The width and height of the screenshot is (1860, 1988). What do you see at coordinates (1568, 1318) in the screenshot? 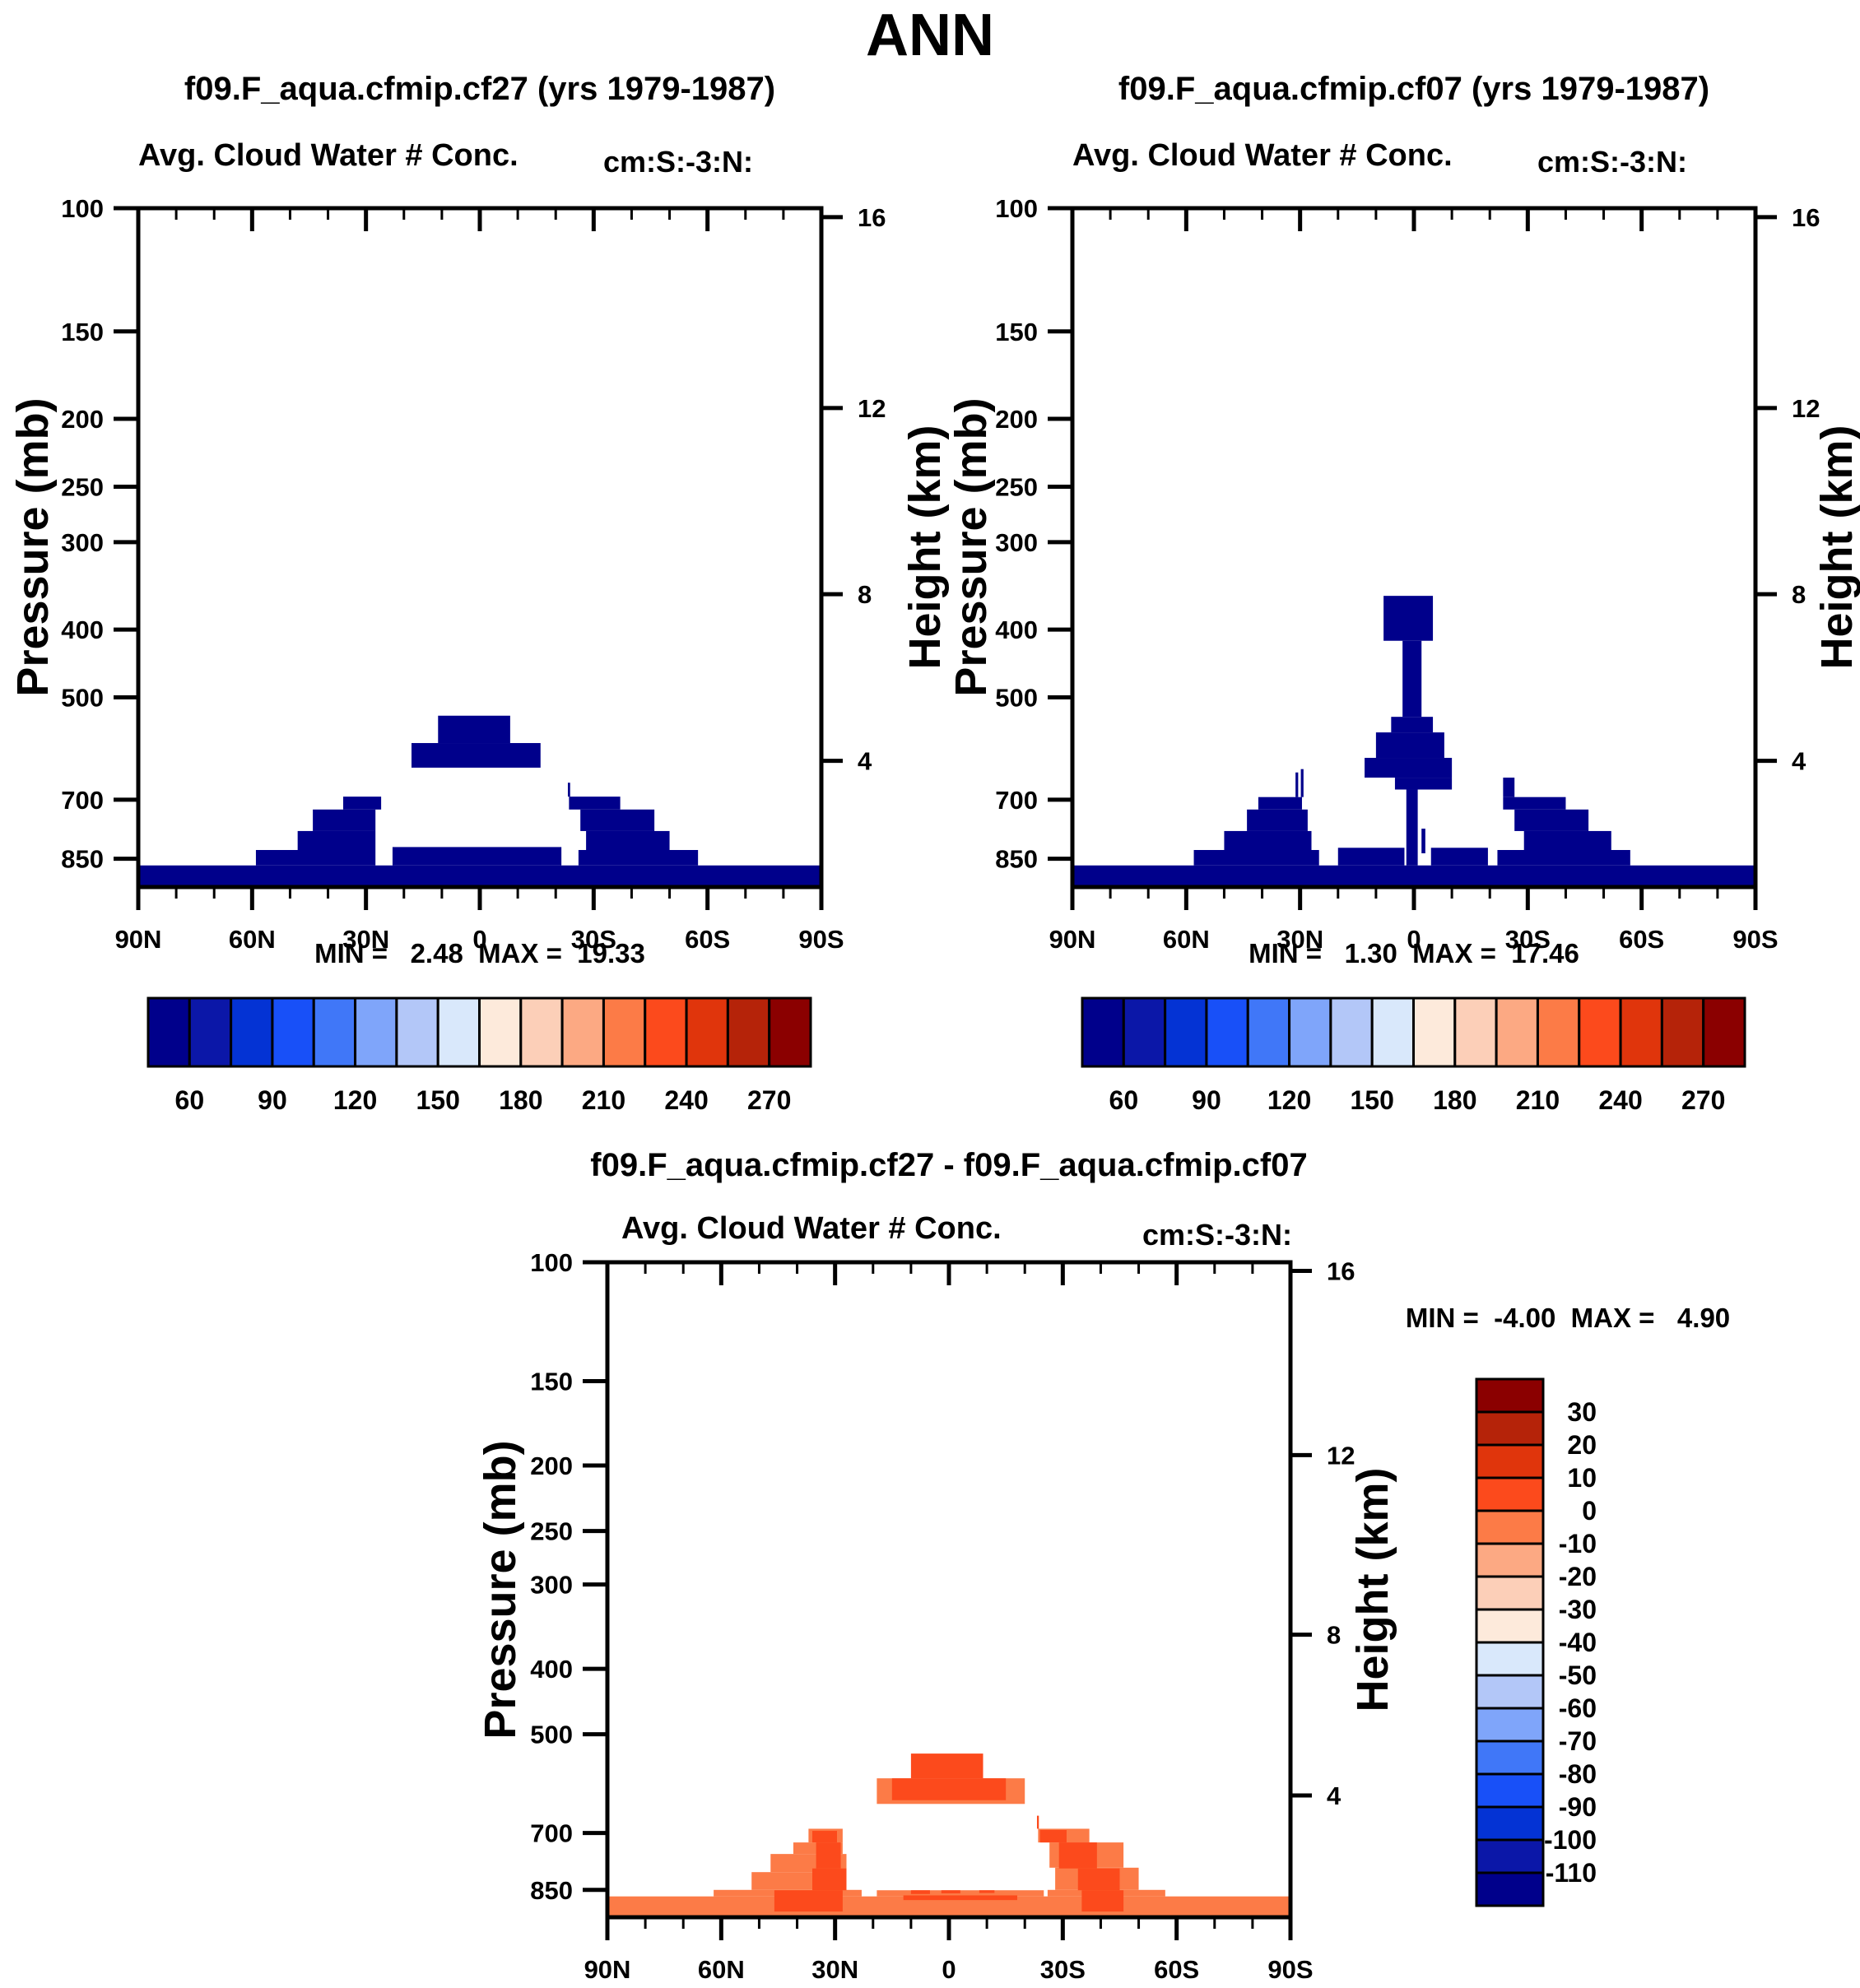
I see `panel3-minmax: MIN = -4.00 MAX = 4.90` at bounding box center [1568, 1318].